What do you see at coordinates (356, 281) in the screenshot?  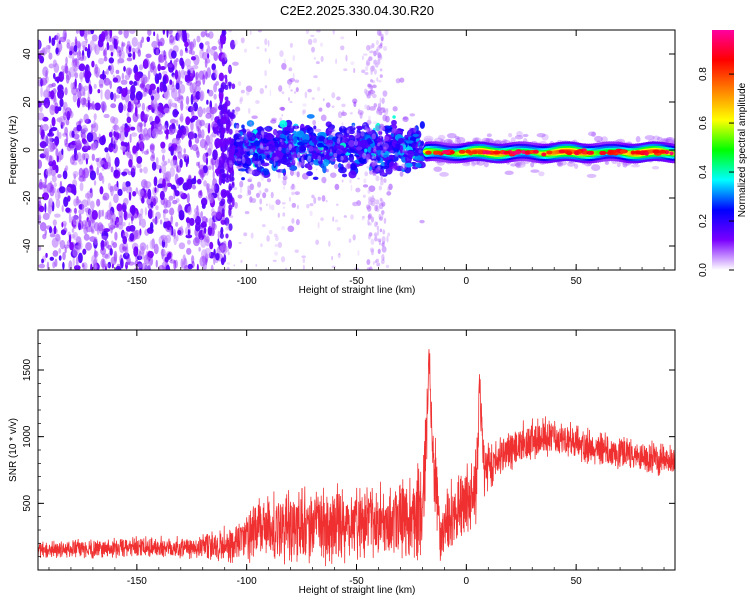 I see `heatmap-x-tick-label: -50` at bounding box center [356, 281].